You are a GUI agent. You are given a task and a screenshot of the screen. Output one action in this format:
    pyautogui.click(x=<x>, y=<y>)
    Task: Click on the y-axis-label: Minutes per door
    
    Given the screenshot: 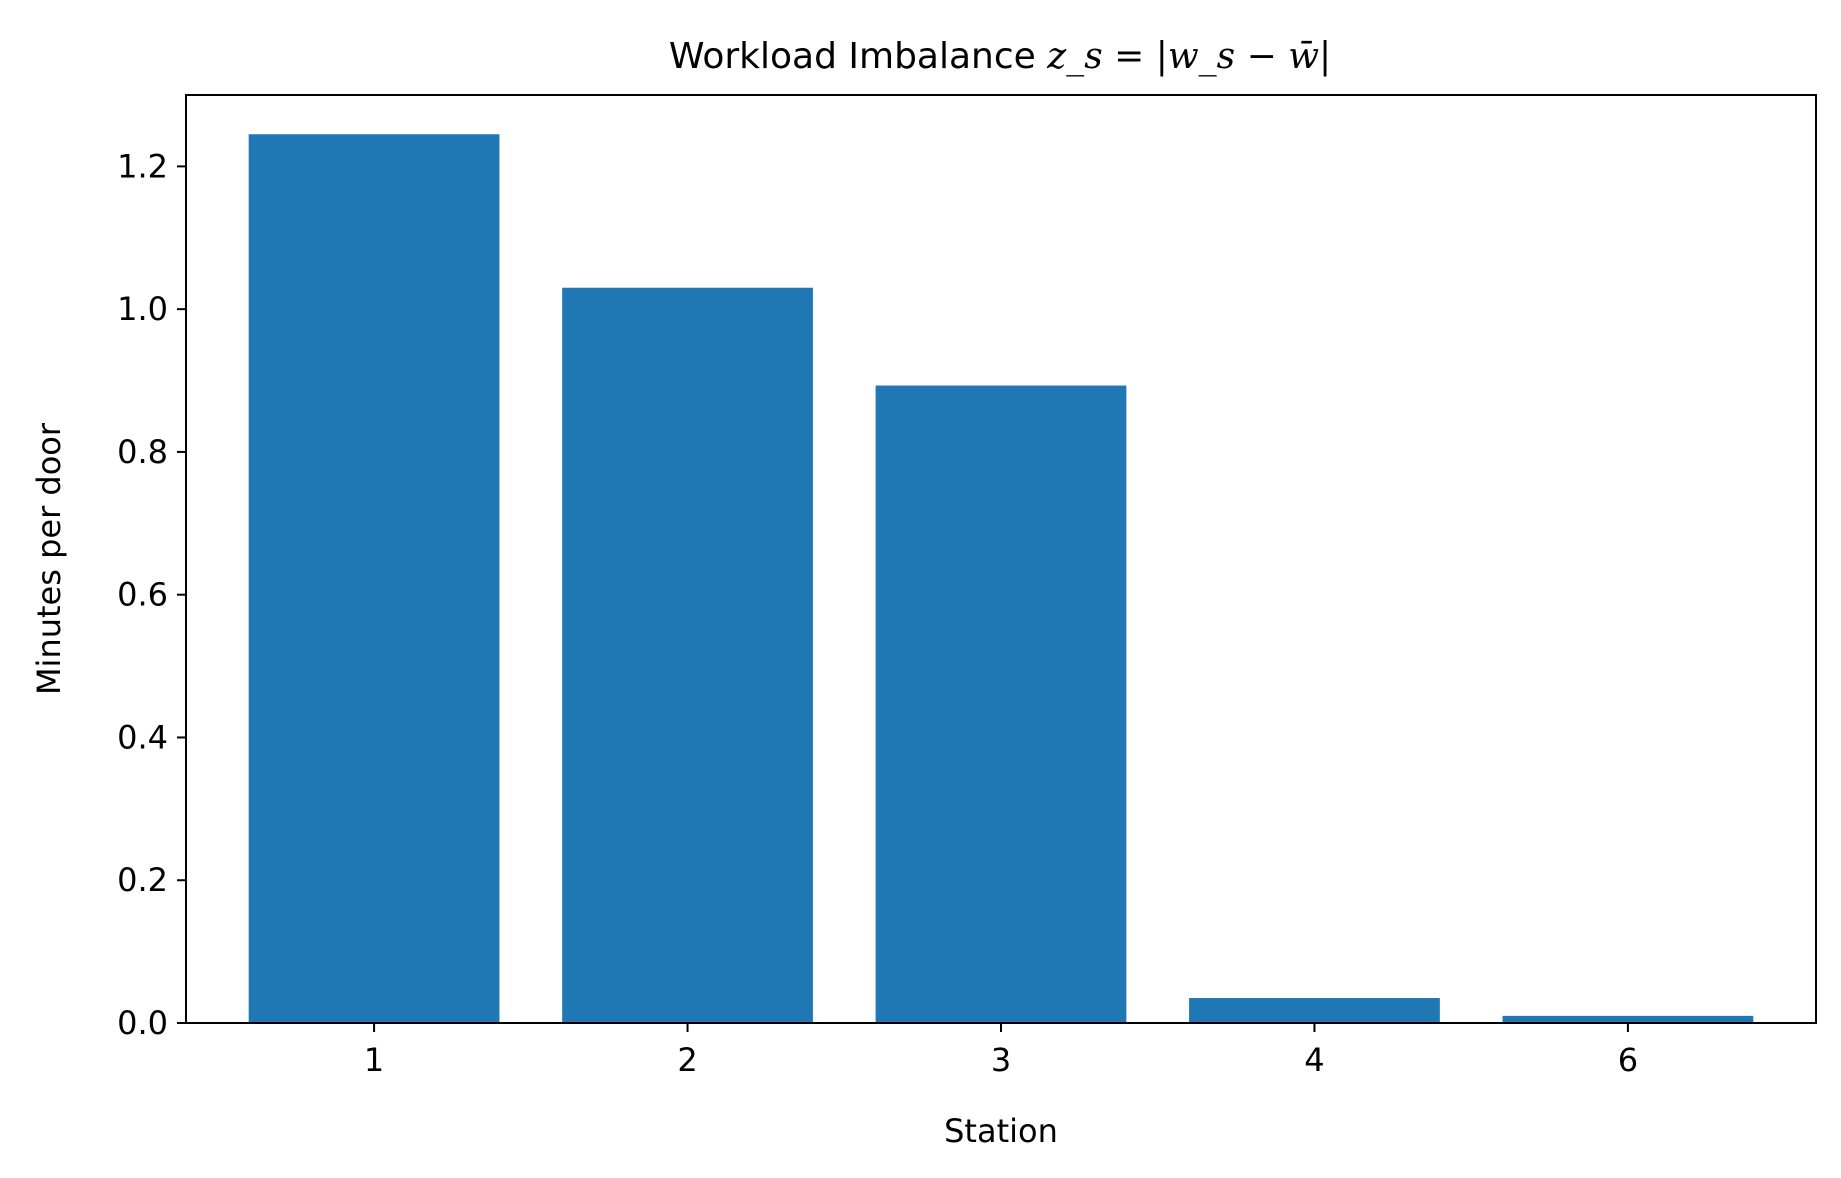 What is the action you would take?
    pyautogui.click(x=49, y=558)
    